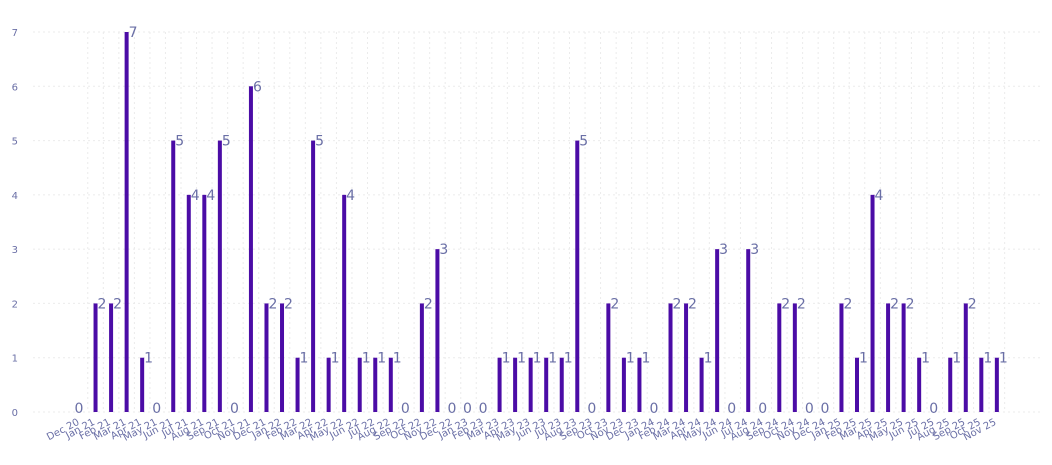 This screenshot has height=465, width=1052. I want to click on y-tick-label: 0, so click(15, 413).